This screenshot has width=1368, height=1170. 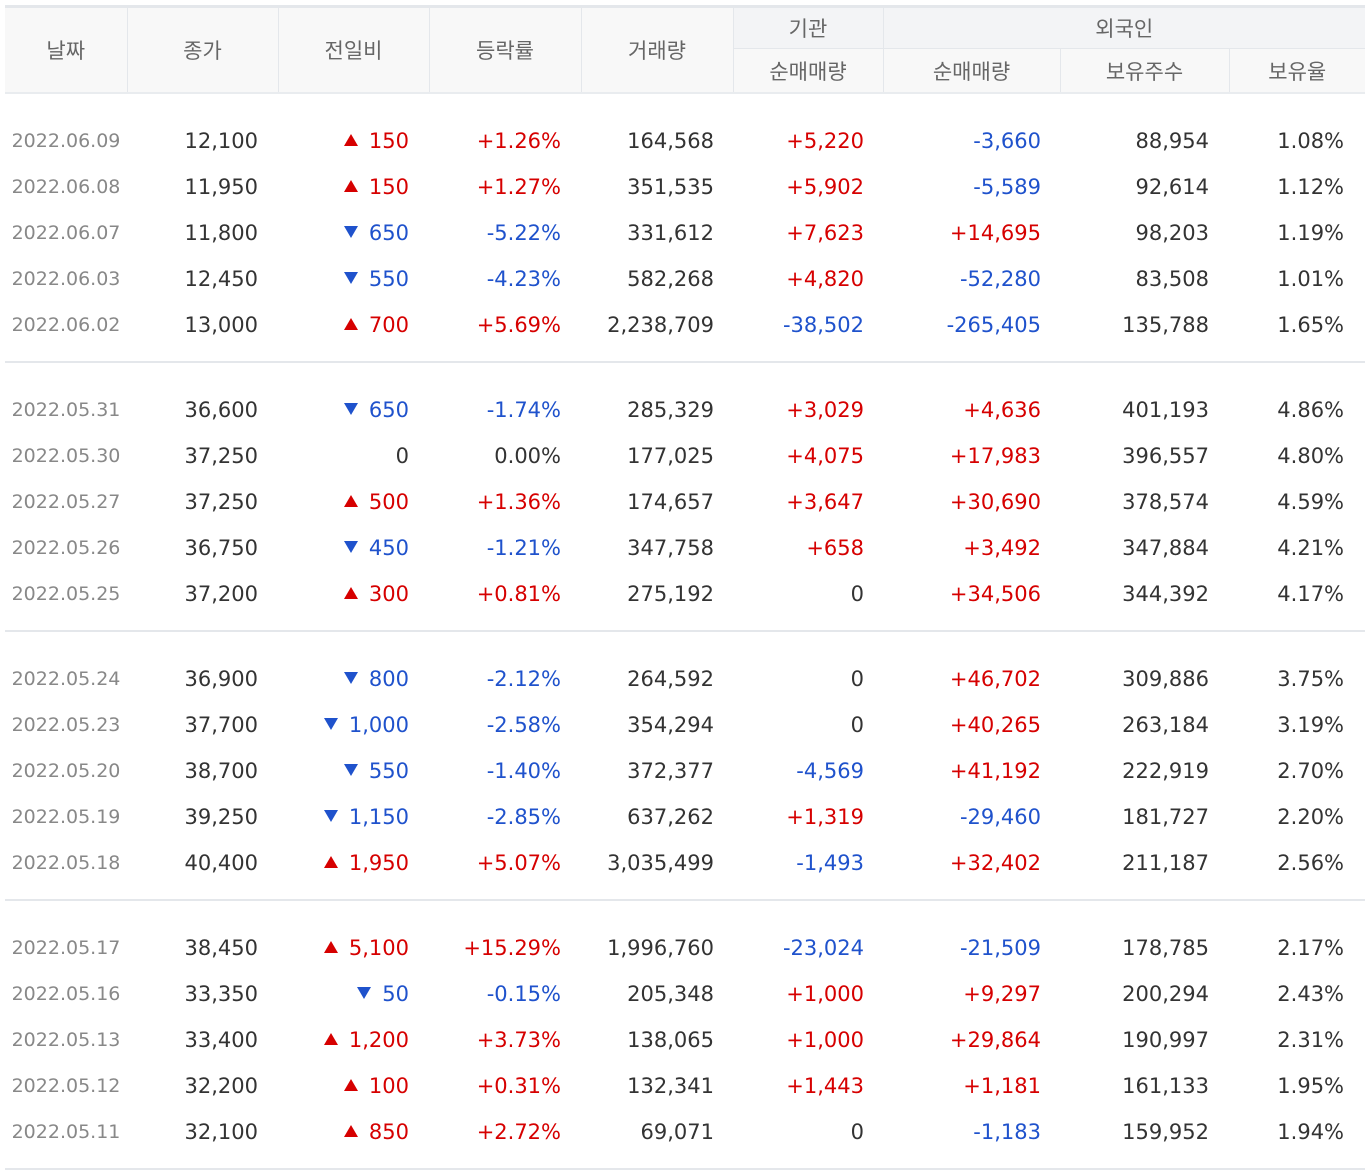 What do you see at coordinates (518, 863) in the screenshot?
I see `cell-rate: +5.07%` at bounding box center [518, 863].